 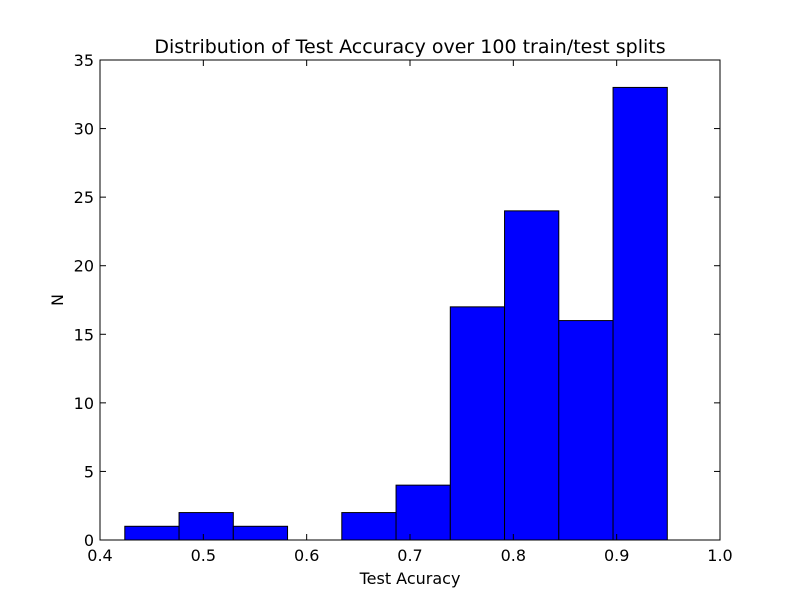 What do you see at coordinates (89, 540) in the screenshot?
I see `y-tick-label: 0` at bounding box center [89, 540].